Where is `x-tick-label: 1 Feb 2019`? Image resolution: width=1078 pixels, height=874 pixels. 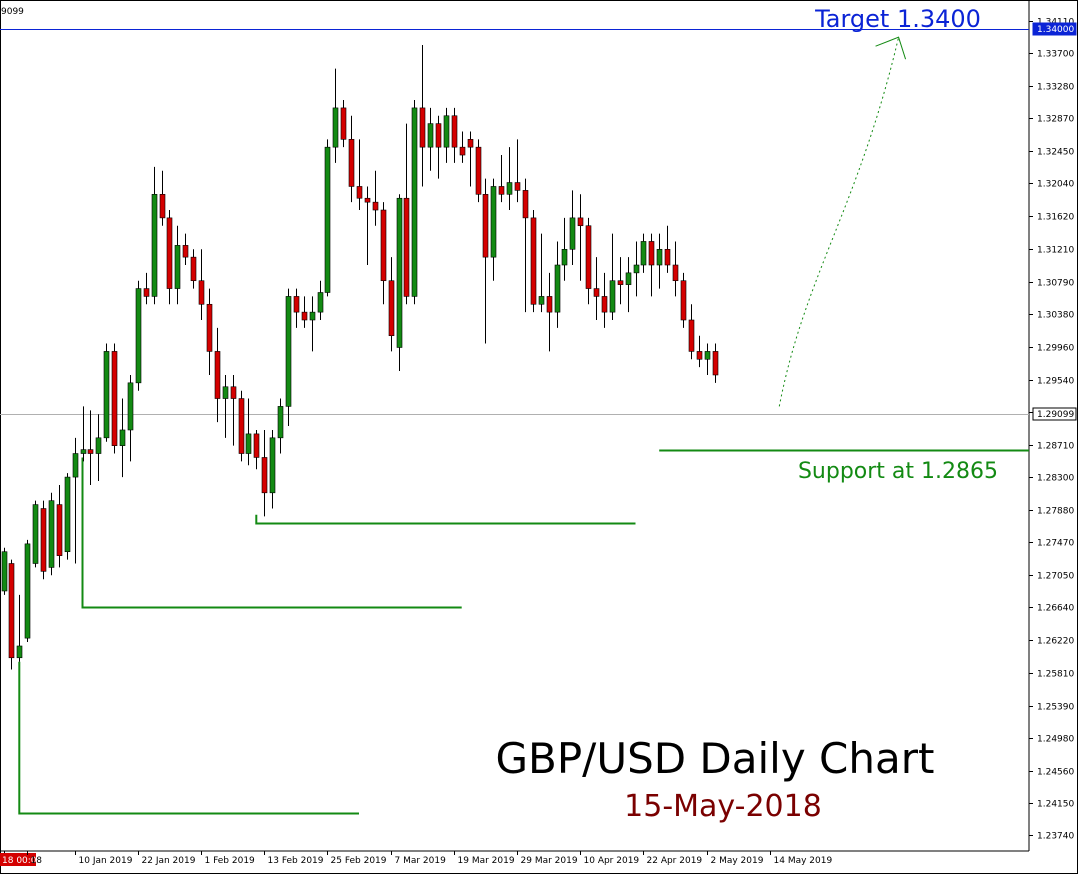
x-tick-label: 1 Feb 2019 is located at coordinates (230, 861).